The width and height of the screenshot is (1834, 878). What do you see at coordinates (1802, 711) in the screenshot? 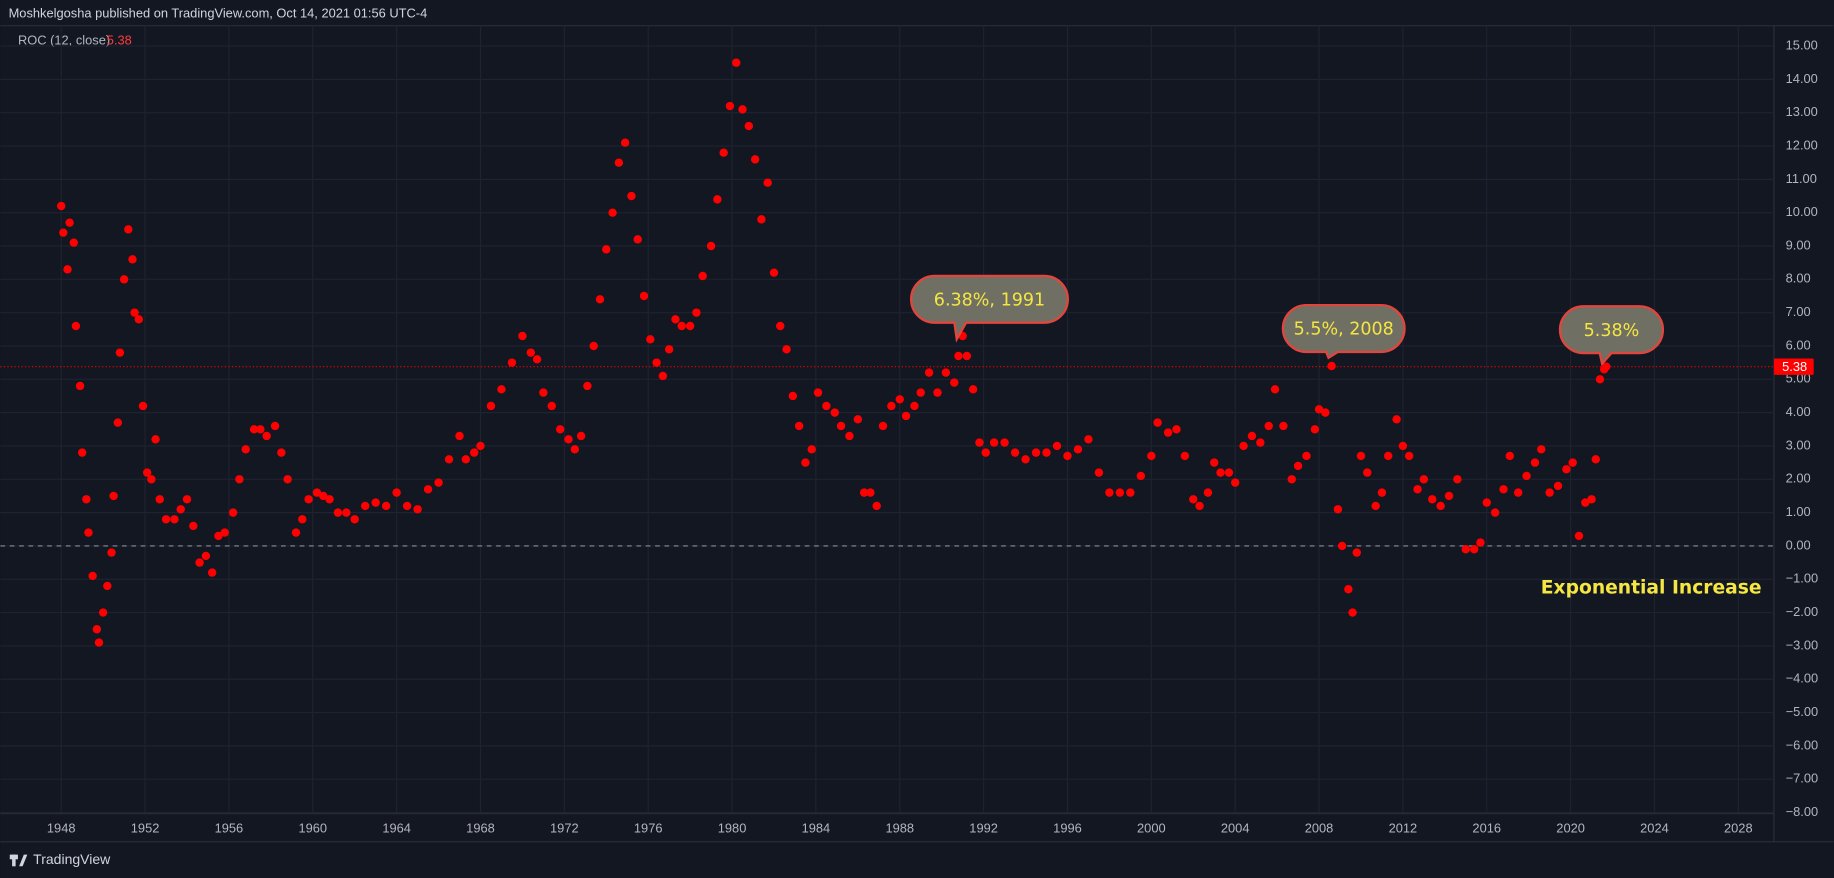
I see `y-tick-label: −5.00` at bounding box center [1802, 711].